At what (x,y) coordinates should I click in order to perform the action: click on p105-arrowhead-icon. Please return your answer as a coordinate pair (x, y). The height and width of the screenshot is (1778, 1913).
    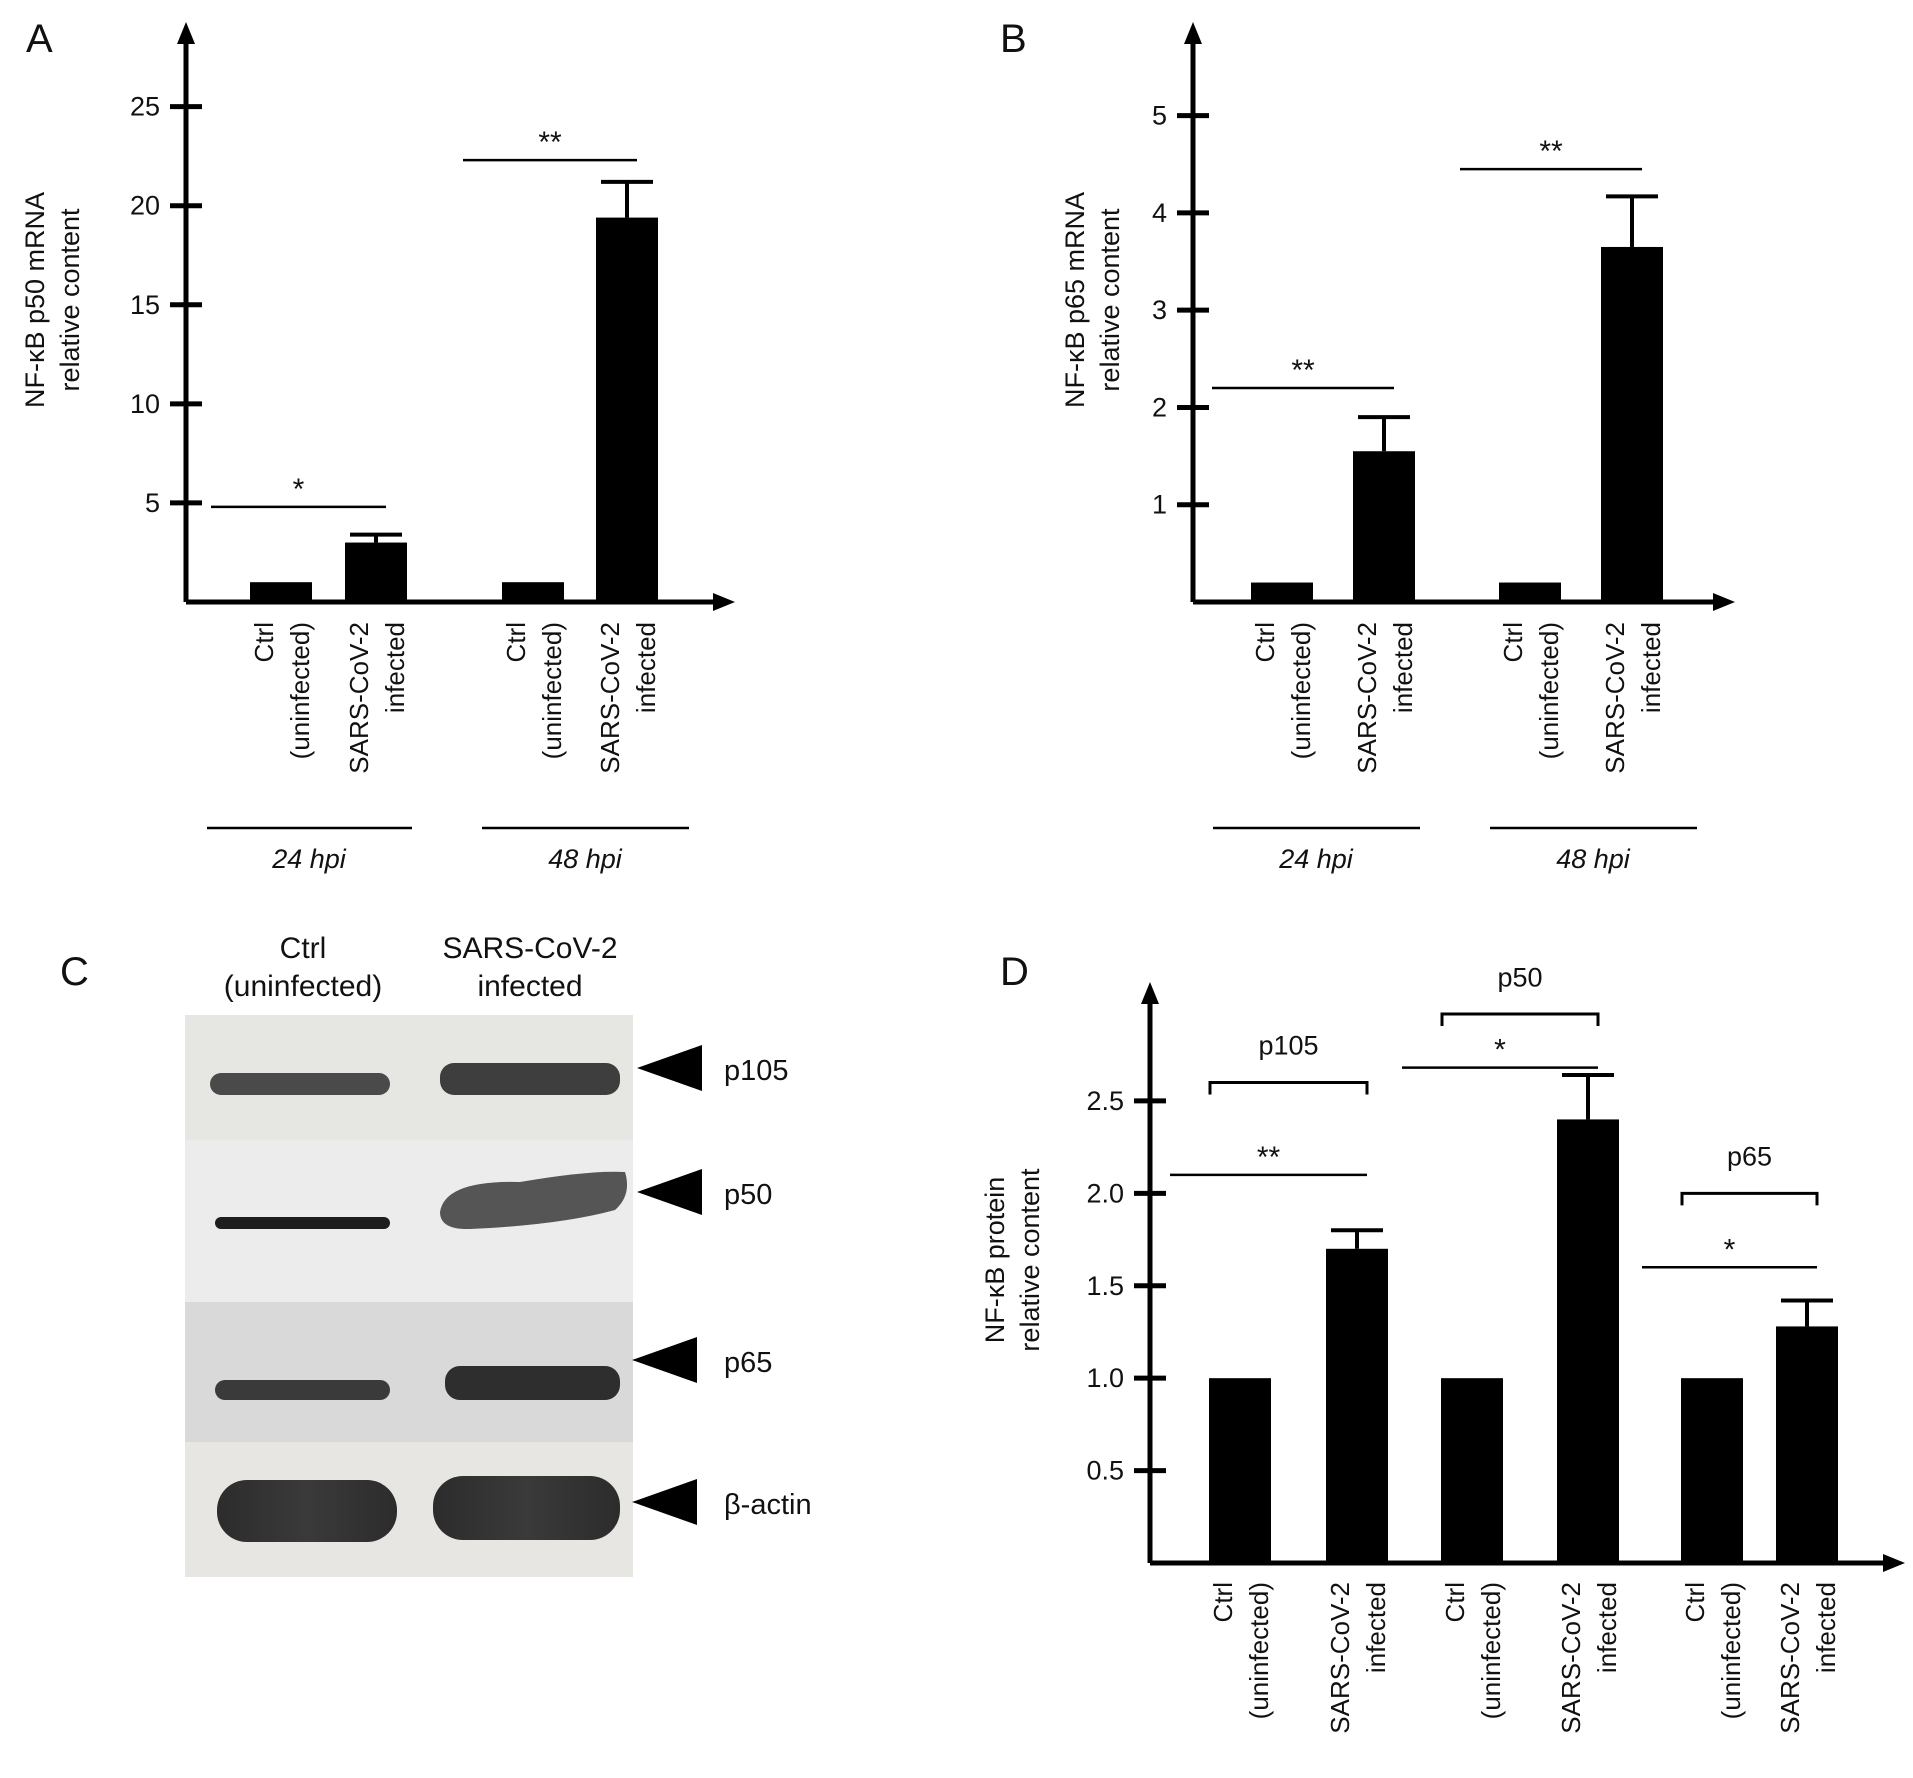
    Looking at the image, I should click on (669, 1068).